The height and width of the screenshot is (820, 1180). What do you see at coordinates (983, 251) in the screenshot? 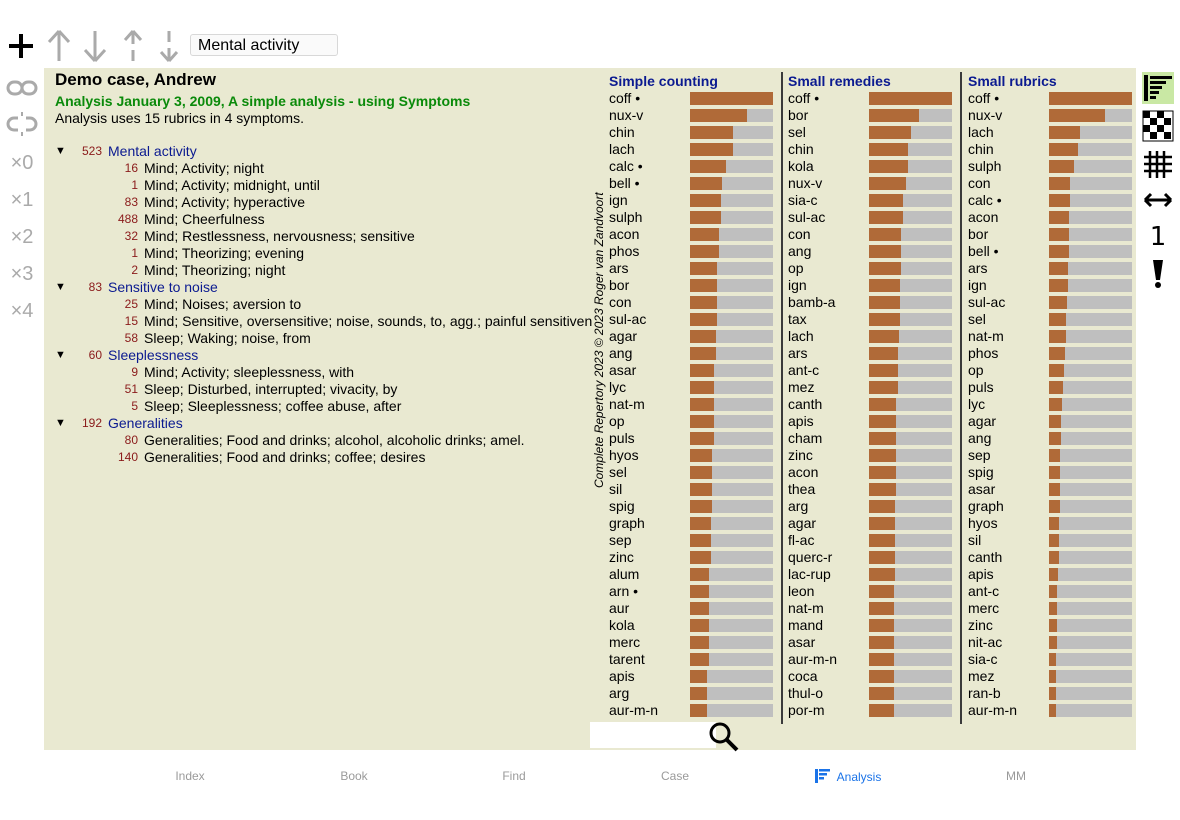
I see `remedy-name: bell •` at bounding box center [983, 251].